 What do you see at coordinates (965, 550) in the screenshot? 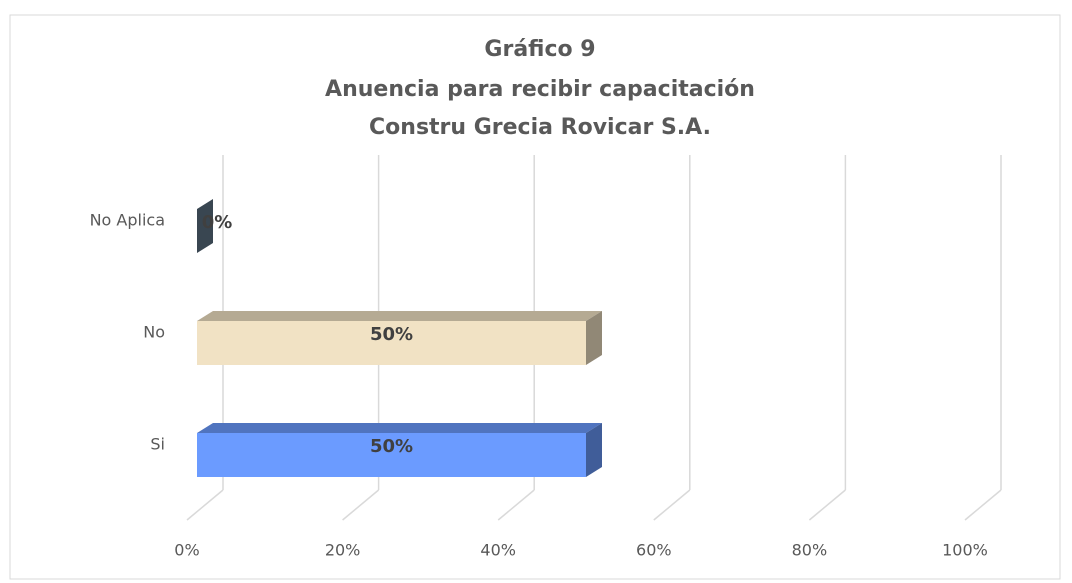
I see `x-tick-label: 100%` at bounding box center [965, 550].